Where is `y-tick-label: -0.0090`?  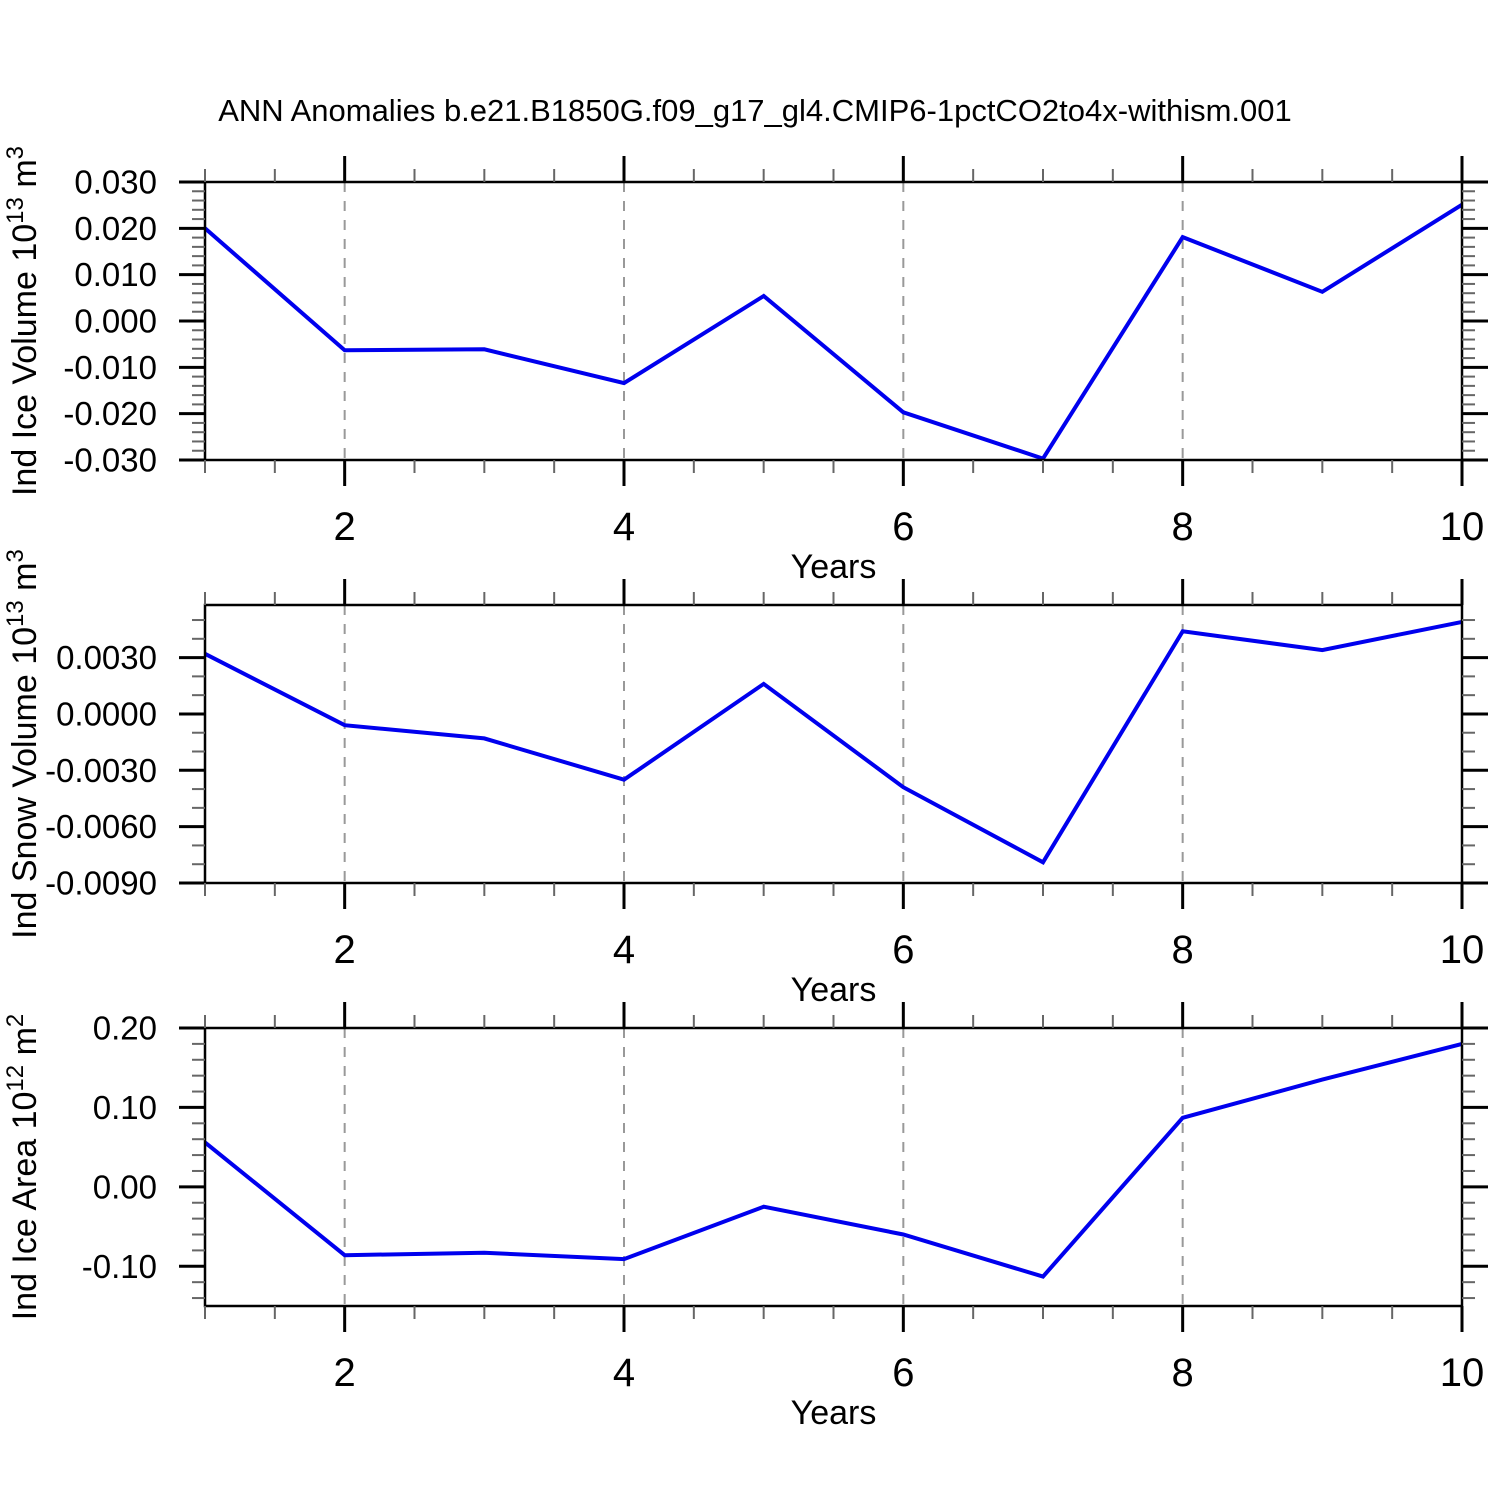 y-tick-label: -0.0090 is located at coordinates (101, 883).